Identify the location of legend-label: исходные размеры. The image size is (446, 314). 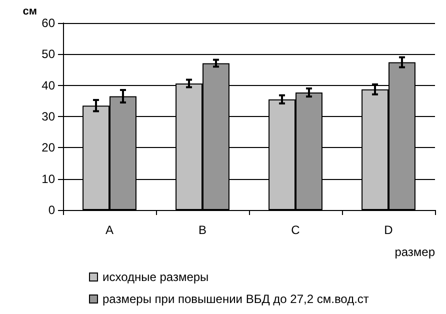
(155, 277).